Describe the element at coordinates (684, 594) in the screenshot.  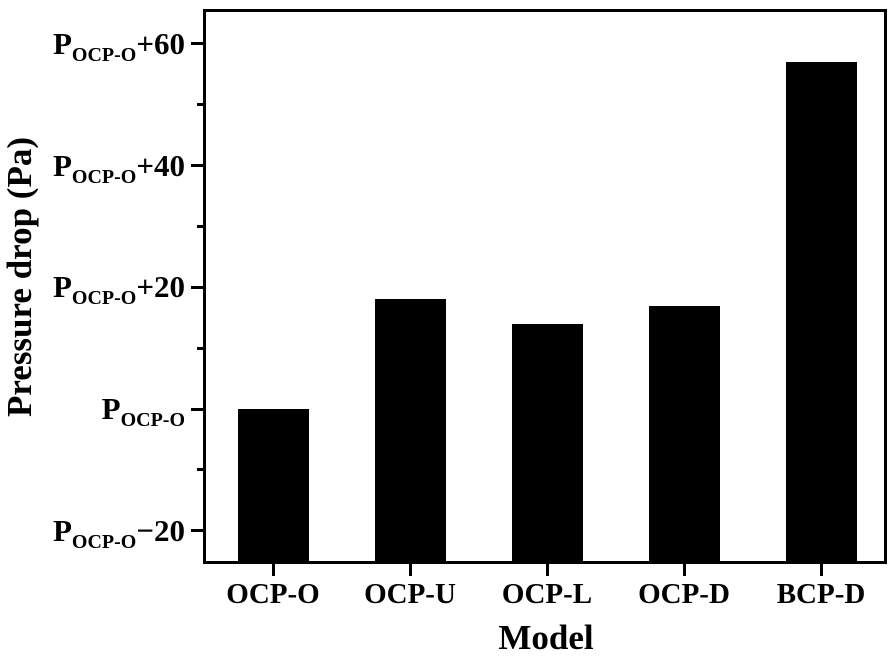
I see `x-tick-label-ocp-d: OCP-D` at that location.